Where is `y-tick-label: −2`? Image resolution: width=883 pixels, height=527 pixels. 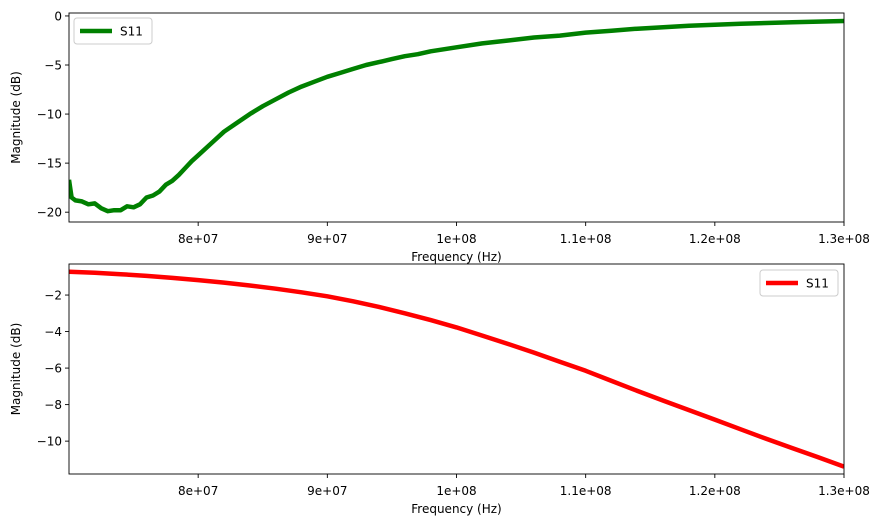 y-tick-label: −2 is located at coordinates (53, 296).